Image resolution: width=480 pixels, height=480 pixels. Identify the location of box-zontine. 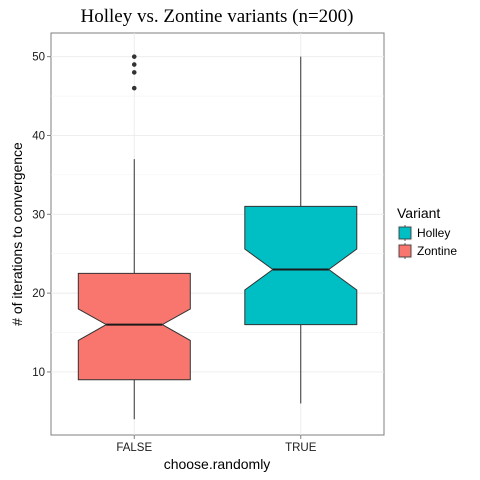
(134, 326).